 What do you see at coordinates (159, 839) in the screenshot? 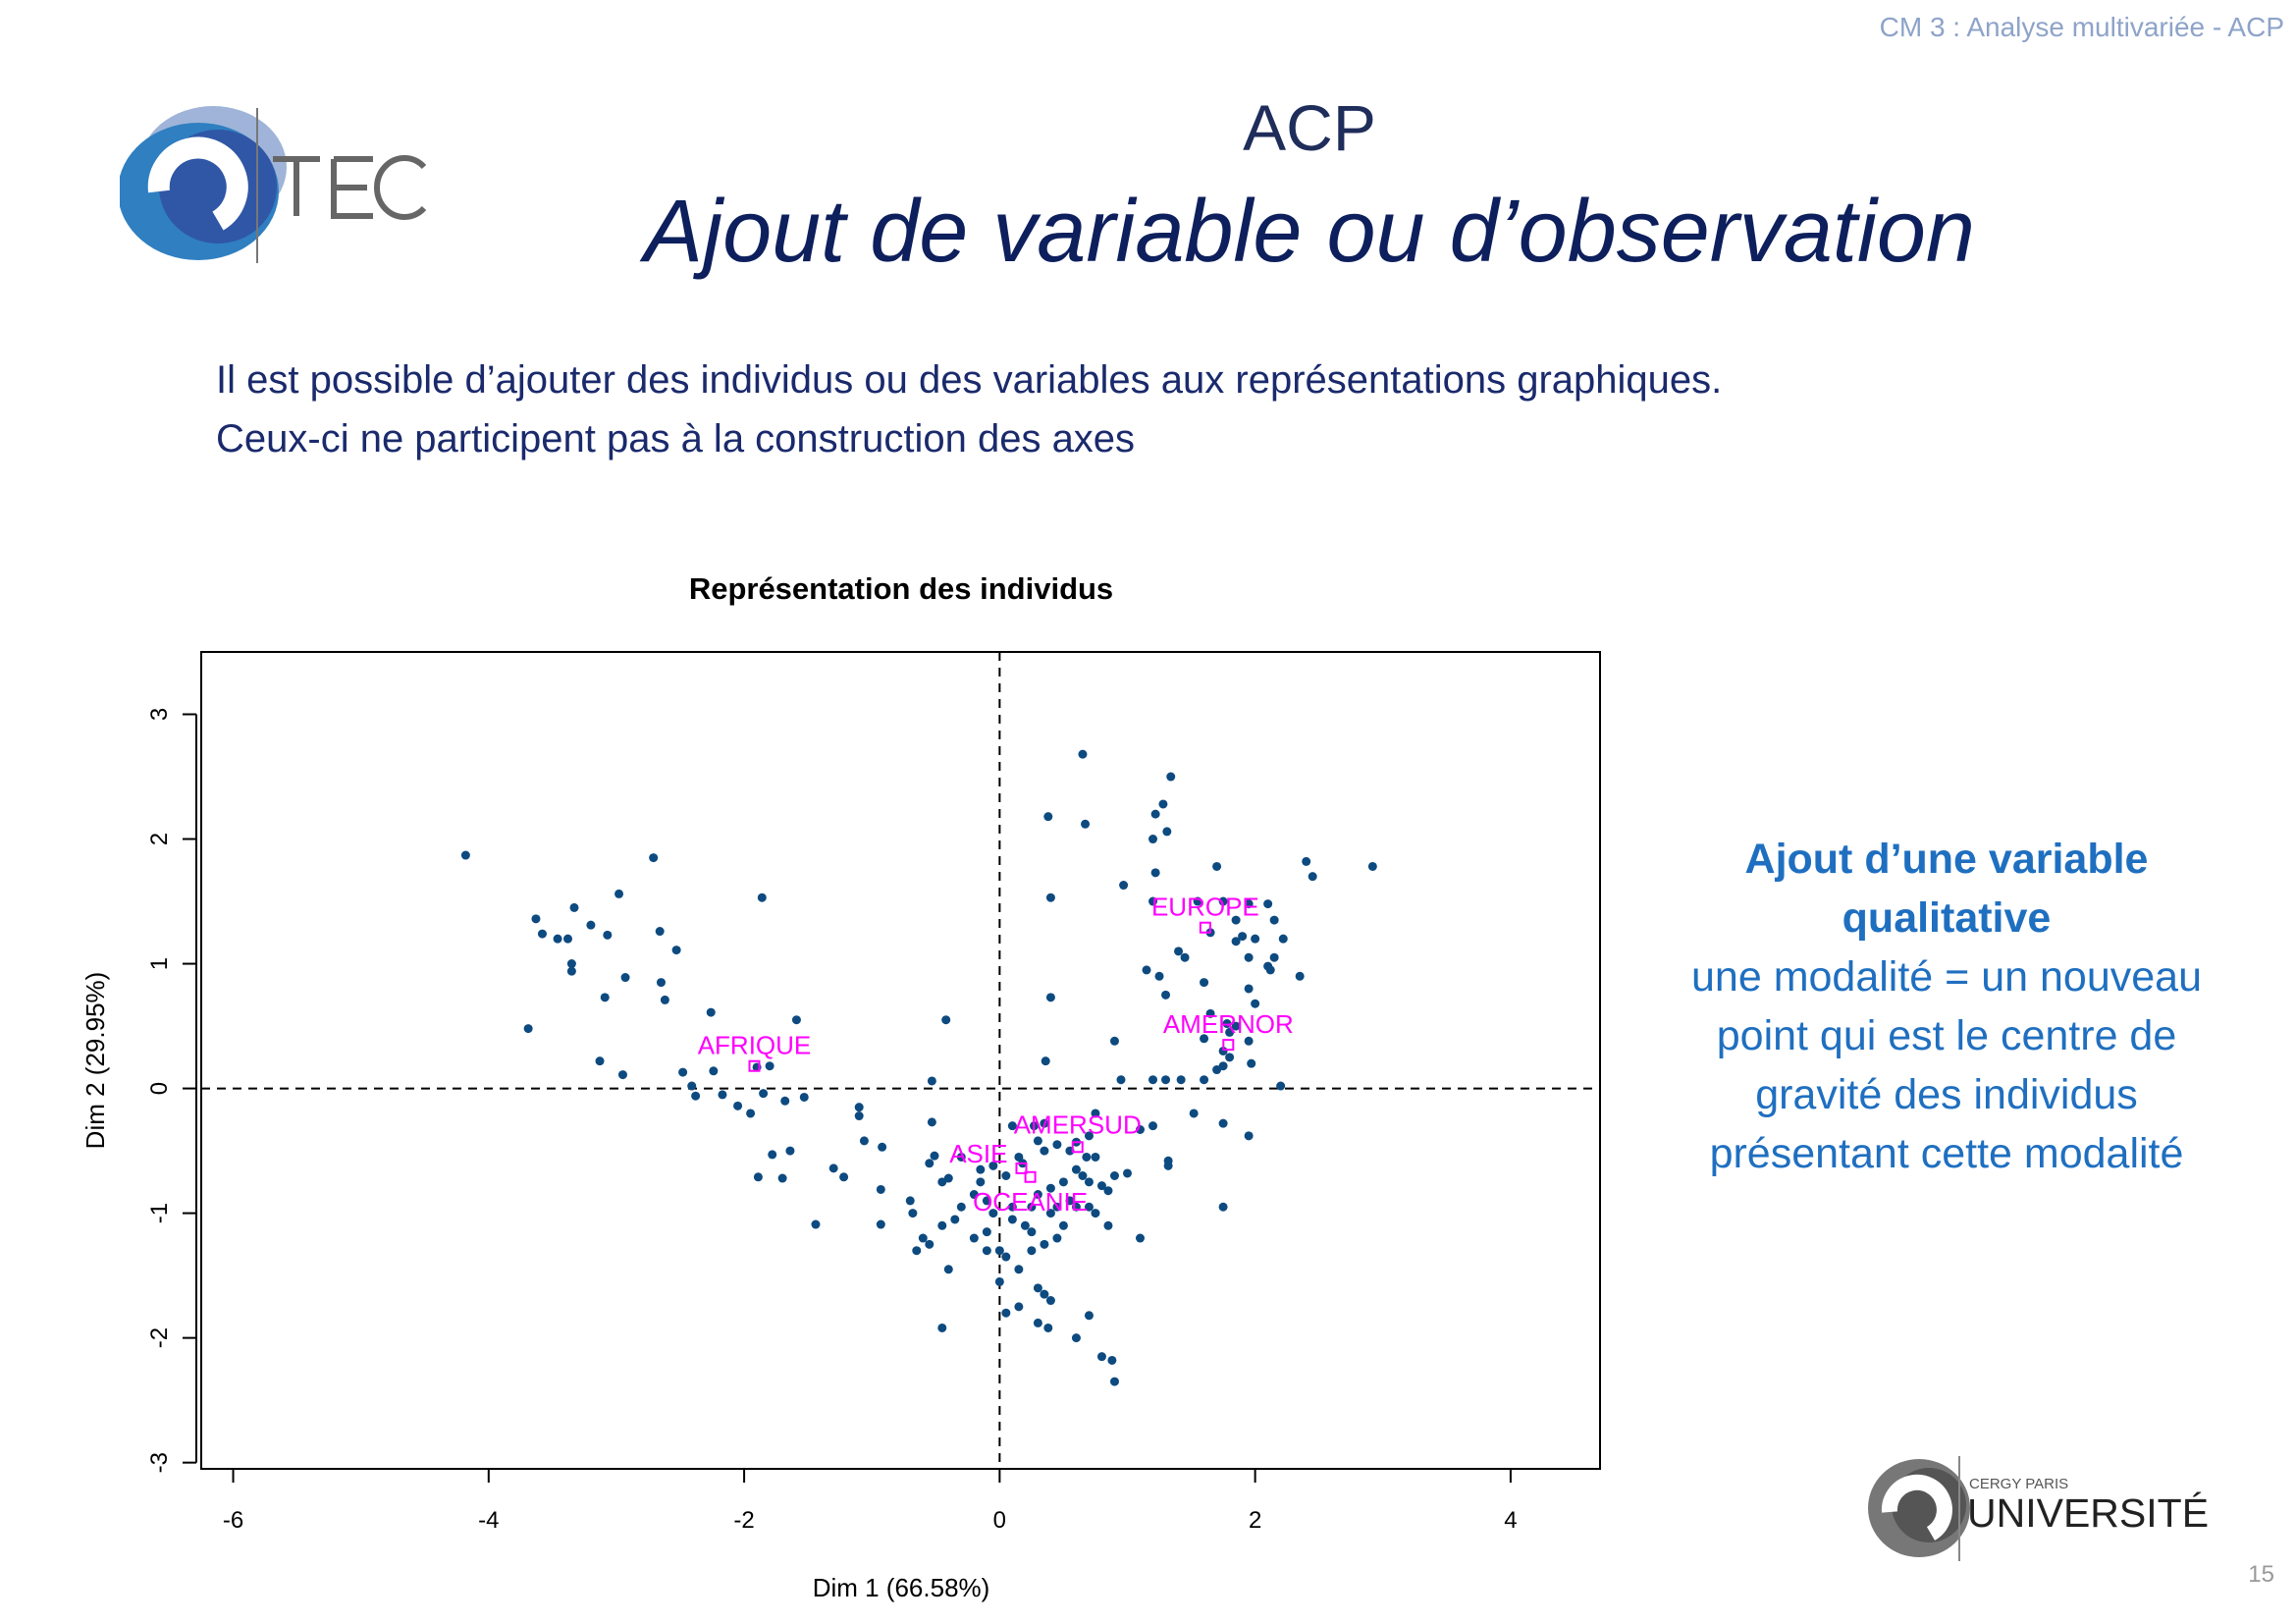
I see `y-tick-label: 2` at bounding box center [159, 839].